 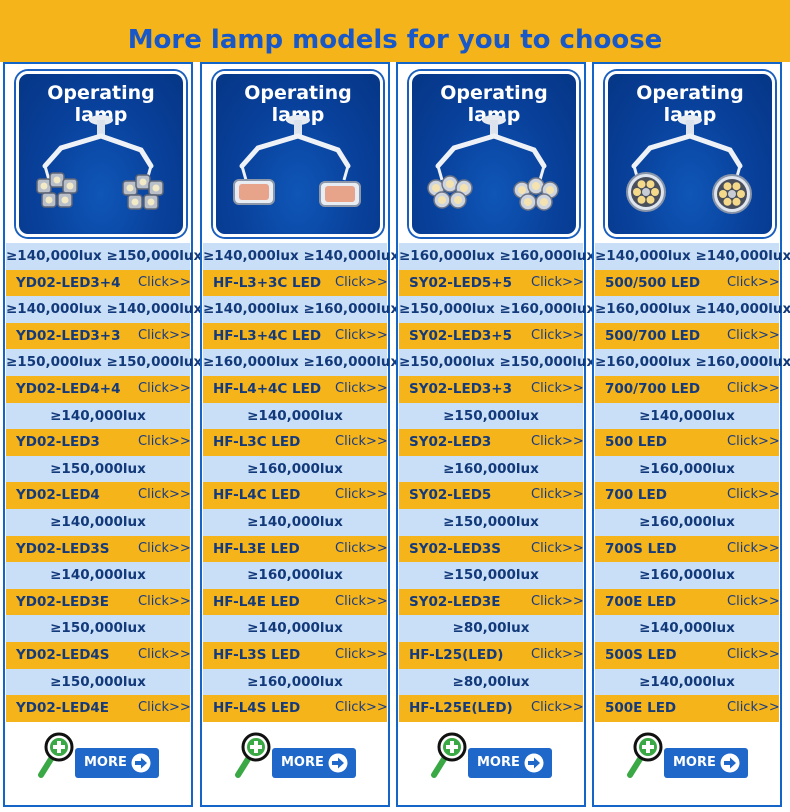 What do you see at coordinates (295, 549) in the screenshot?
I see `model-row: HF-L3E LED Click>>` at bounding box center [295, 549].